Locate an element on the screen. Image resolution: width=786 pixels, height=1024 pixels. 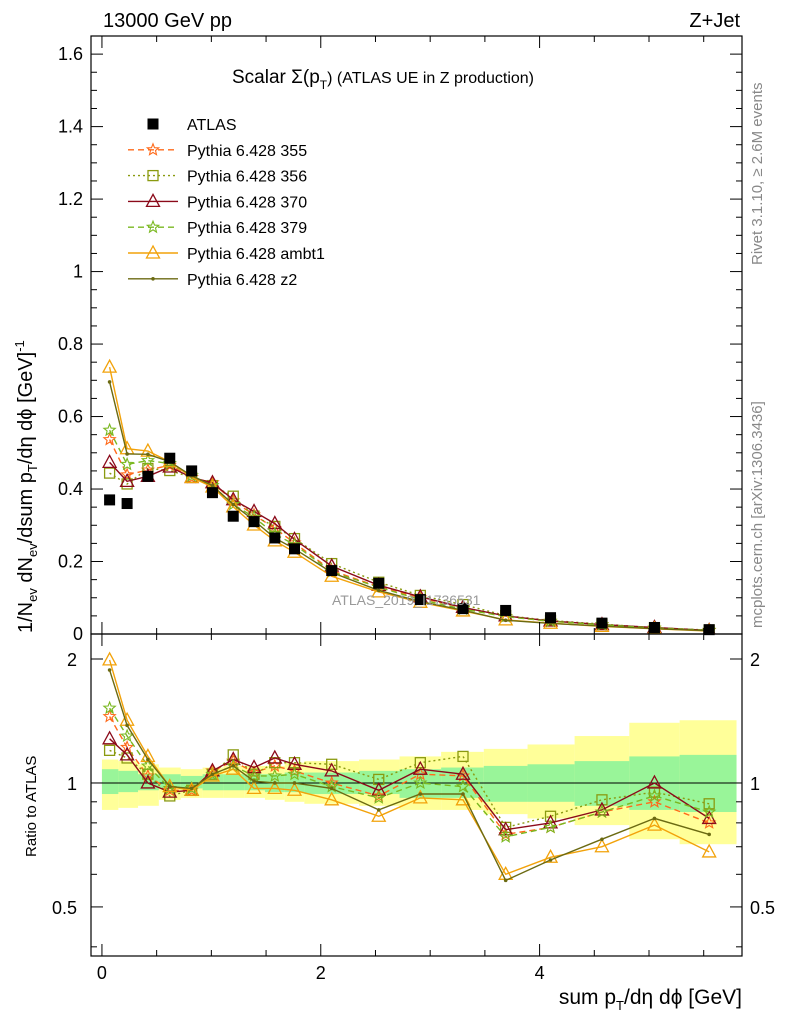
plot-title-end: ) (ATLAS UE in Z production) is located at coordinates (430, 78).